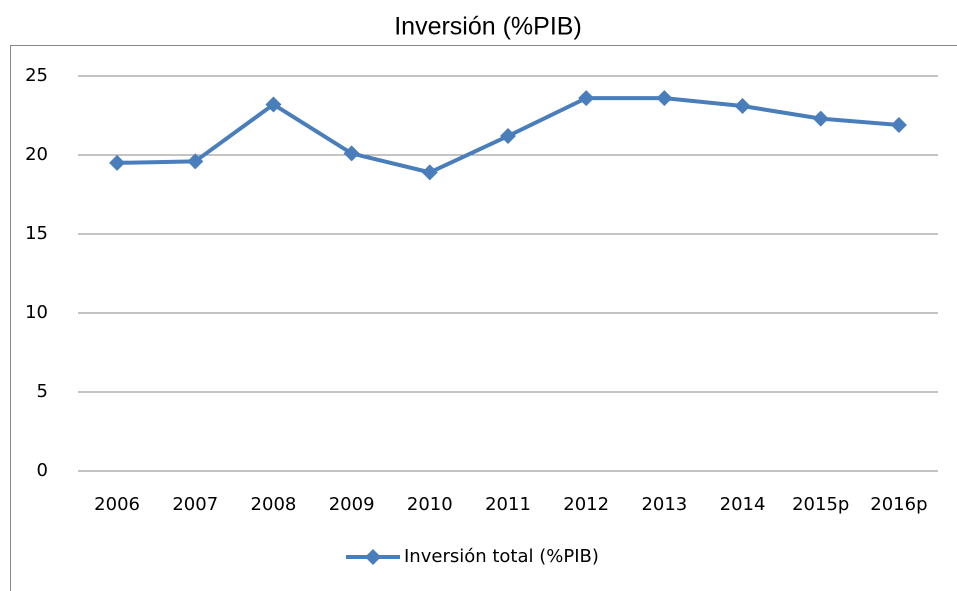  What do you see at coordinates (36, 233) in the screenshot?
I see `y-tick-label: 15` at bounding box center [36, 233].